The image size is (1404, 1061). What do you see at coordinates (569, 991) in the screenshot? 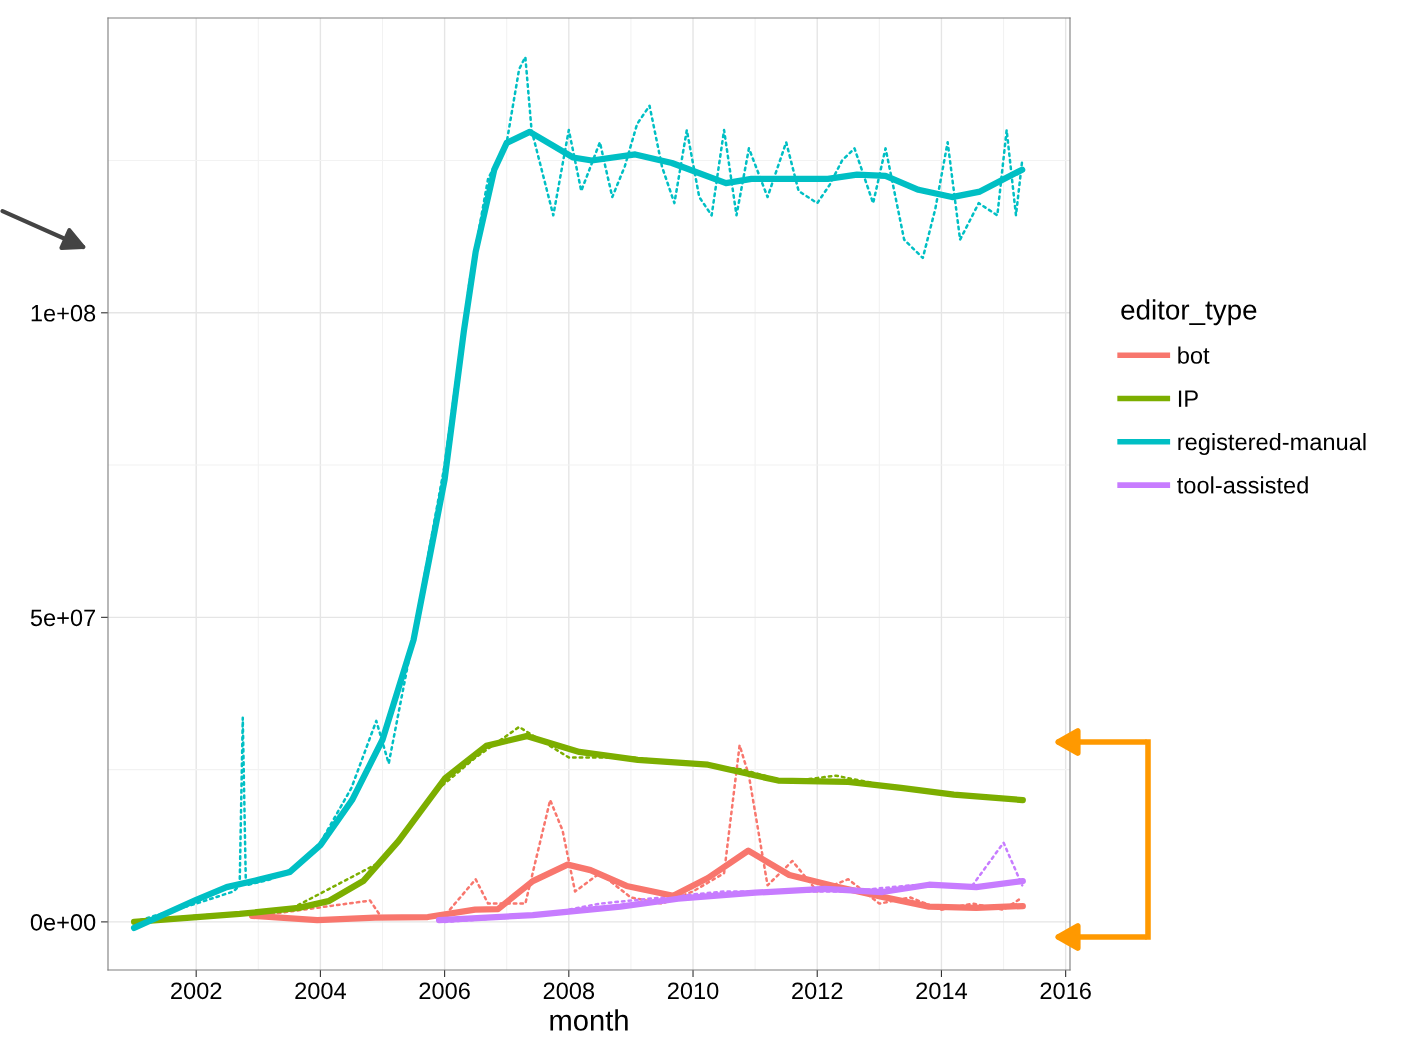
I see `x-tick-label: 2008` at bounding box center [569, 991].